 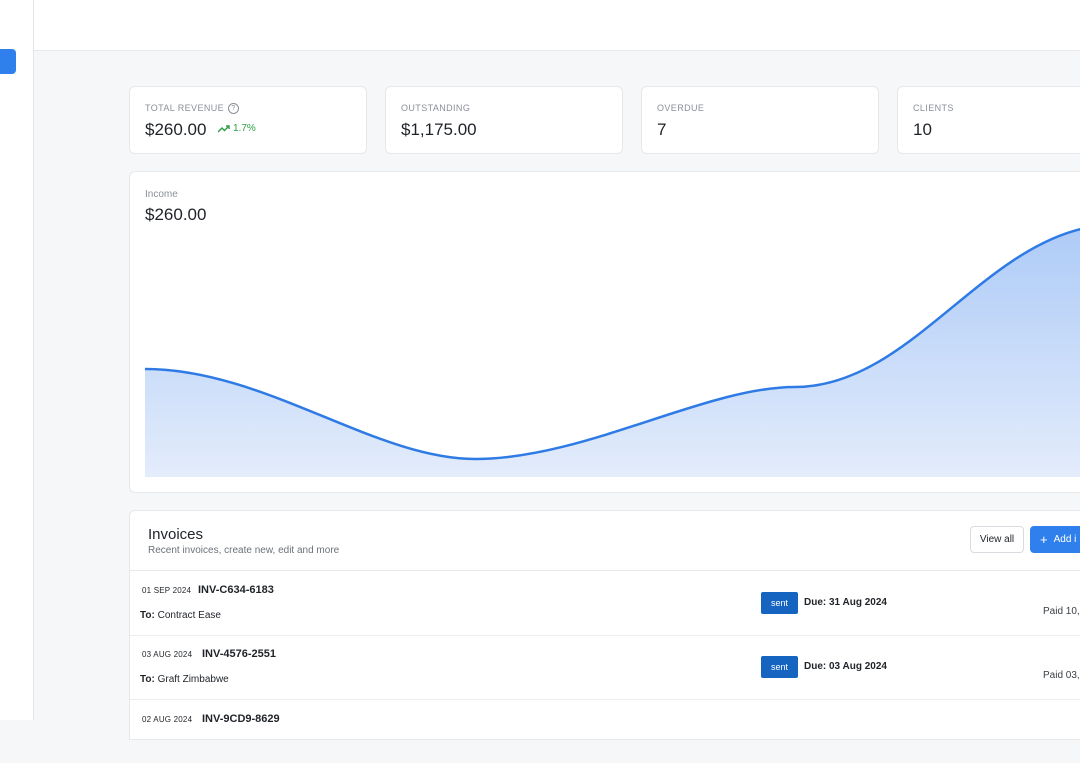 I want to click on paid-date: Paid 10,, so click(x=1061, y=611).